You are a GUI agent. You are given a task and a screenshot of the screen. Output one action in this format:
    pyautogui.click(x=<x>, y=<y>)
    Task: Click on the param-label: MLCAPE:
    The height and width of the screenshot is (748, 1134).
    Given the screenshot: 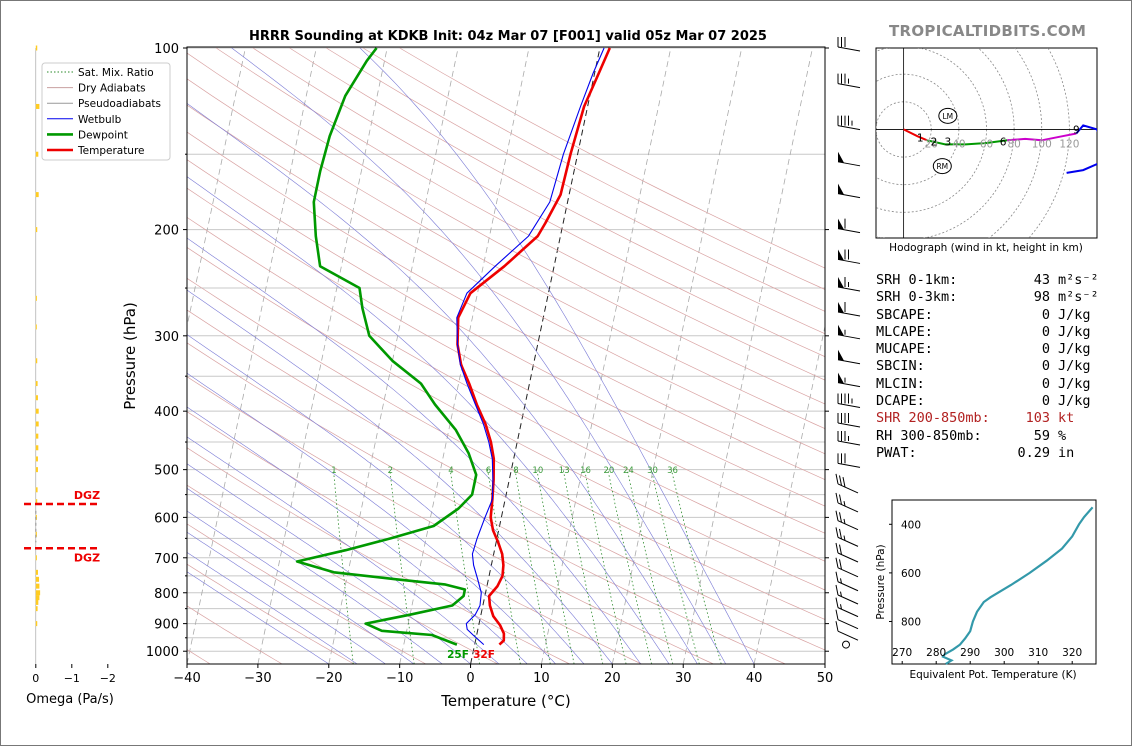 What is the action you would take?
    pyautogui.click(x=904, y=331)
    